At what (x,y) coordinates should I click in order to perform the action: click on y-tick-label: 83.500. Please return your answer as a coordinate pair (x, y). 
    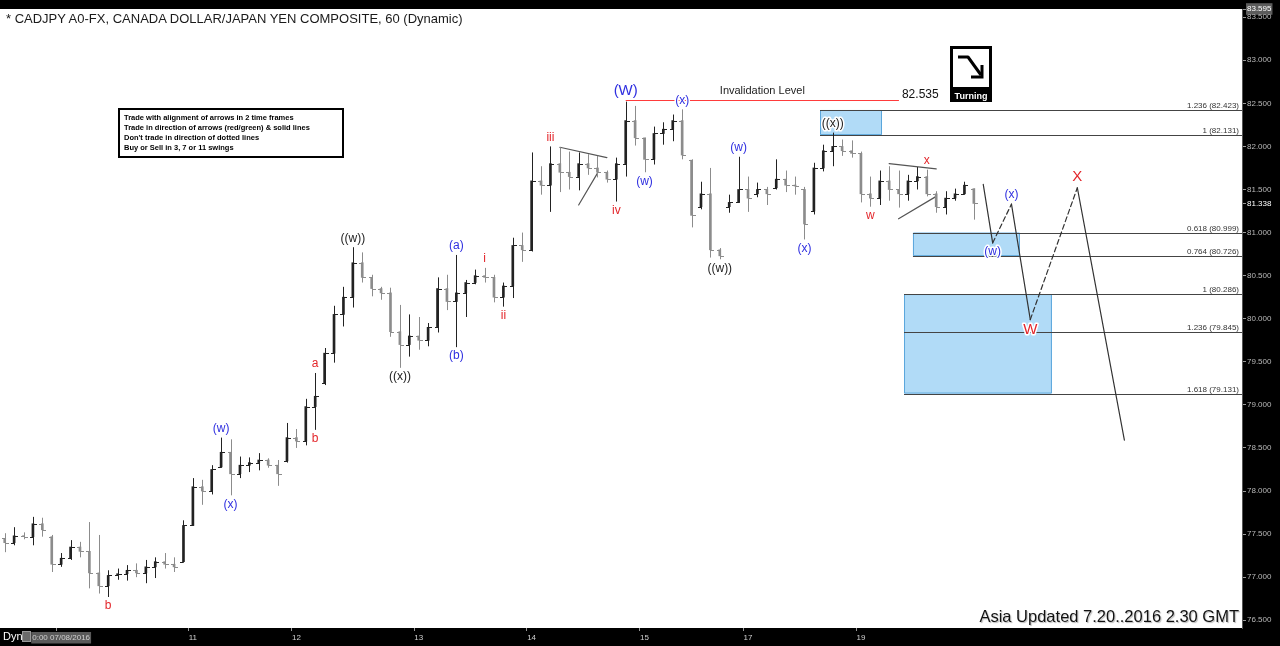
    Looking at the image, I should click on (1260, 17).